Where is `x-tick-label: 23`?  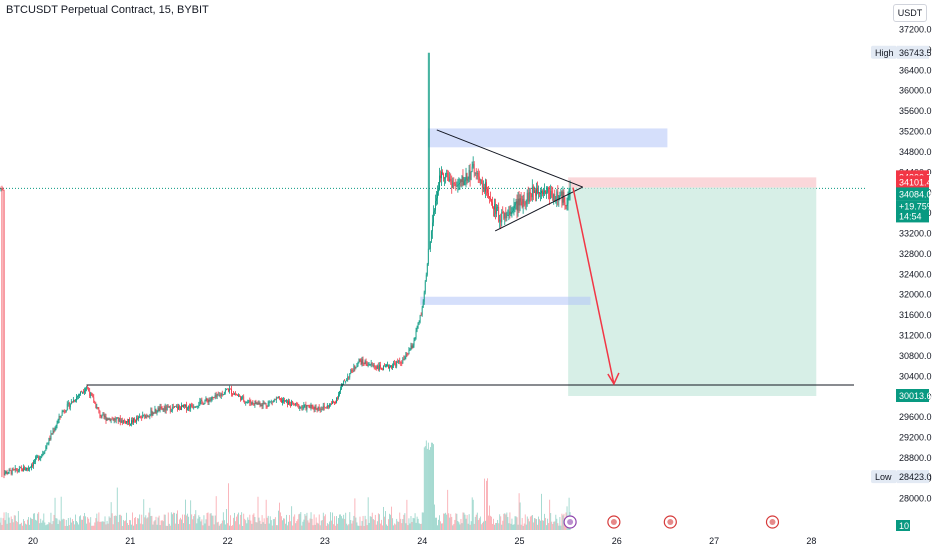
x-tick-label: 23 is located at coordinates (325, 541).